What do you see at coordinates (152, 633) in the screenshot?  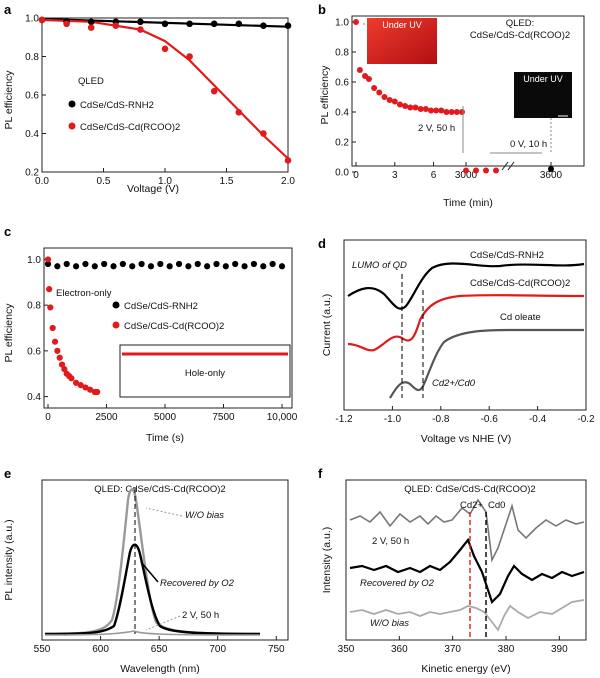 I see `e-curve-2v` at bounding box center [152, 633].